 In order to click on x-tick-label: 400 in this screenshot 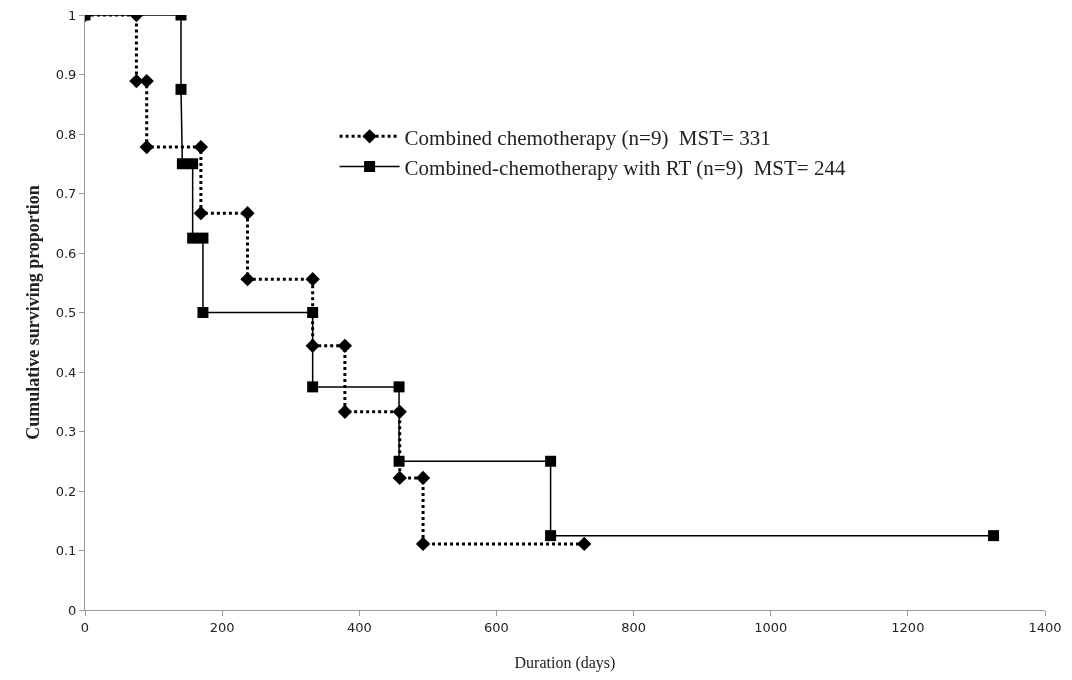, I will do `click(359, 627)`.